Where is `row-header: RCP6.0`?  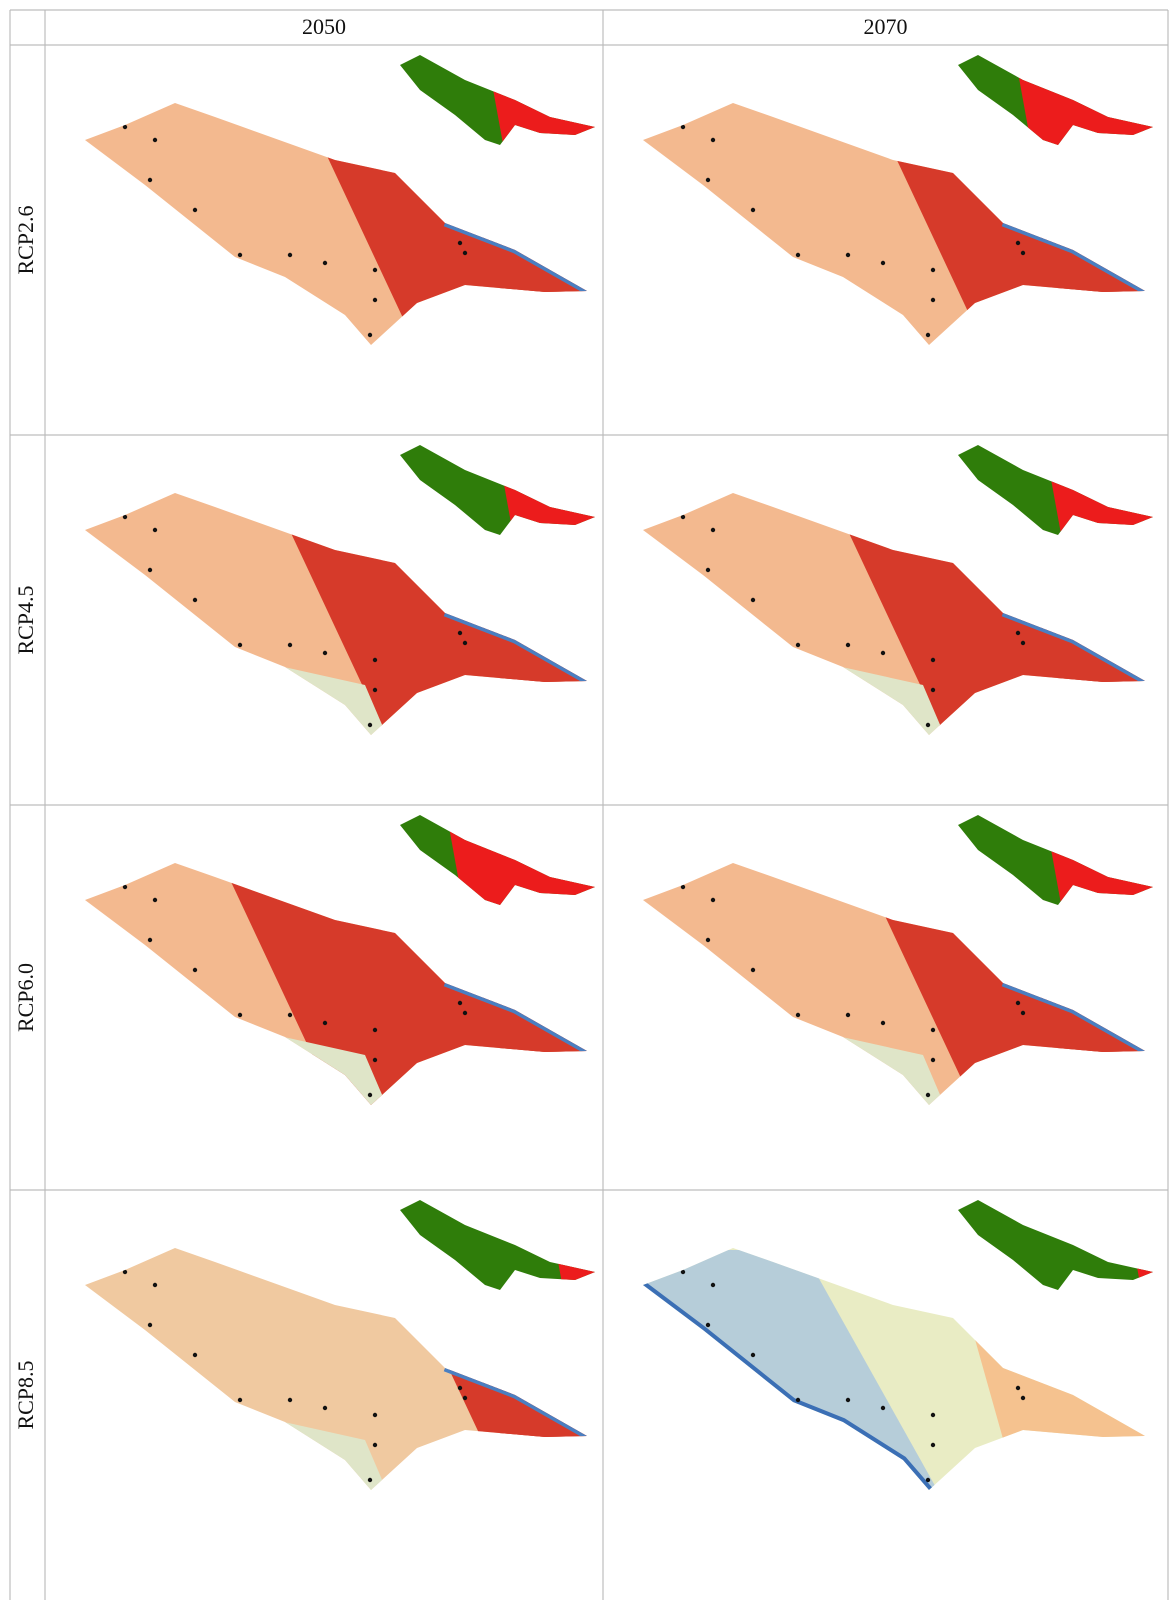
row-header: RCP6.0 is located at coordinates (25, 997).